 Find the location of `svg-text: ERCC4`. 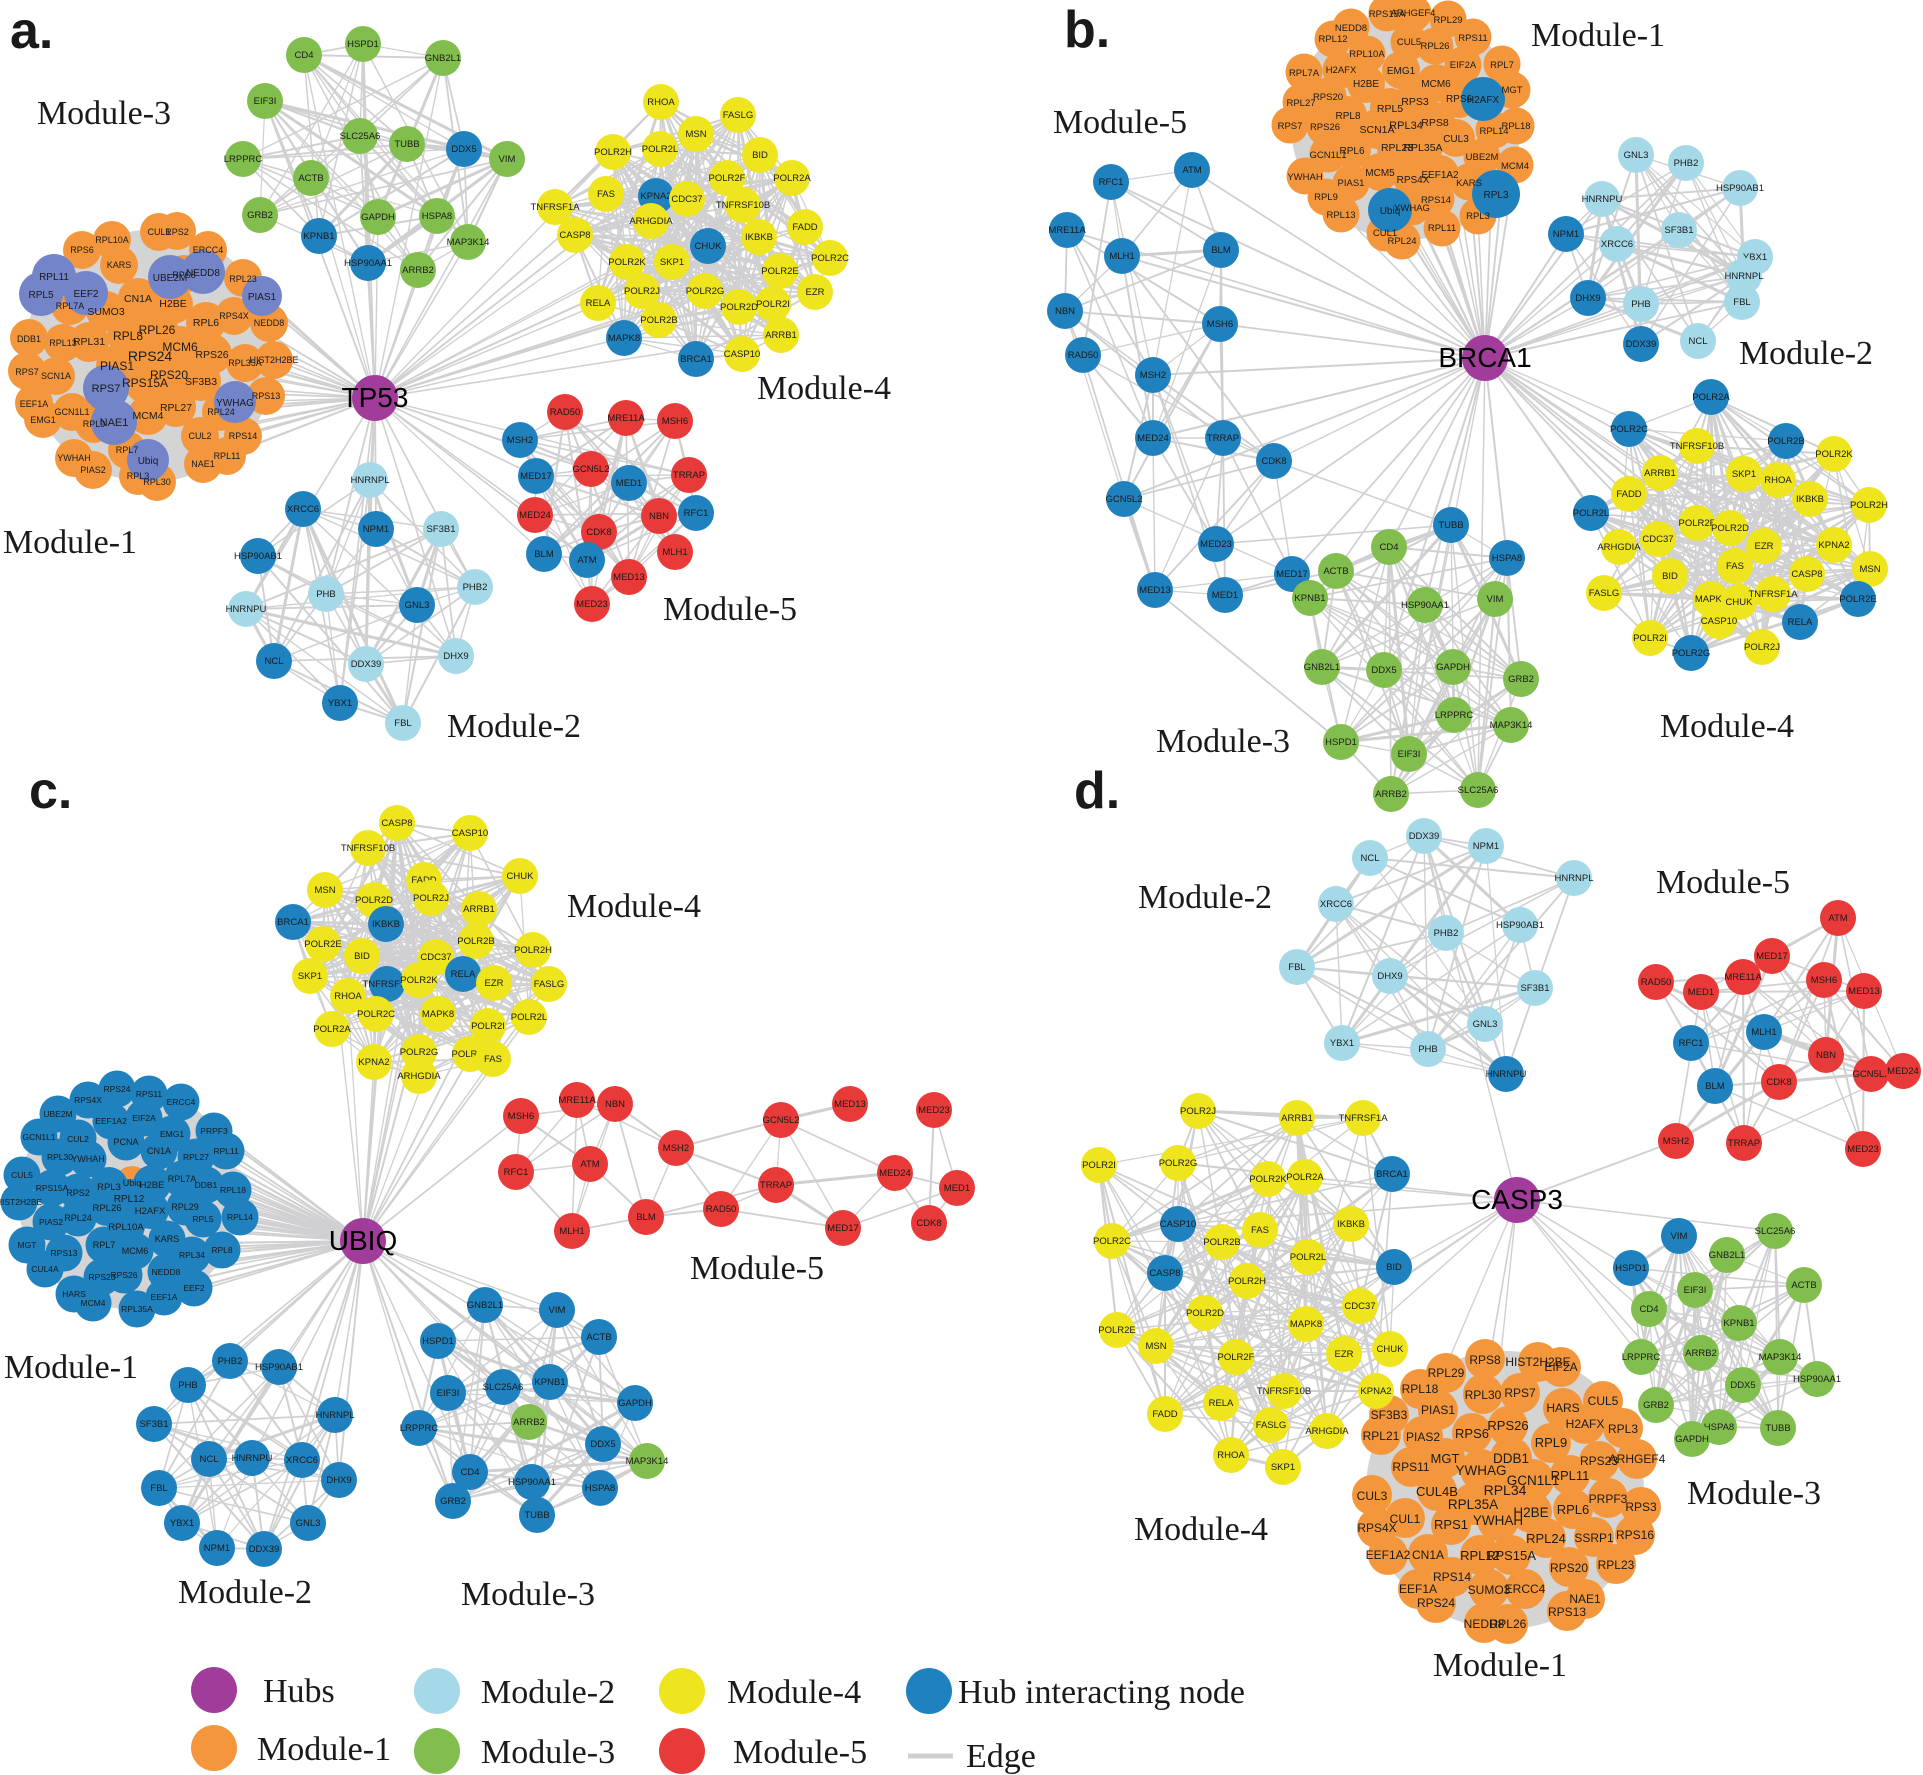

svg-text: ERCC4 is located at coordinates (1525, 1589).